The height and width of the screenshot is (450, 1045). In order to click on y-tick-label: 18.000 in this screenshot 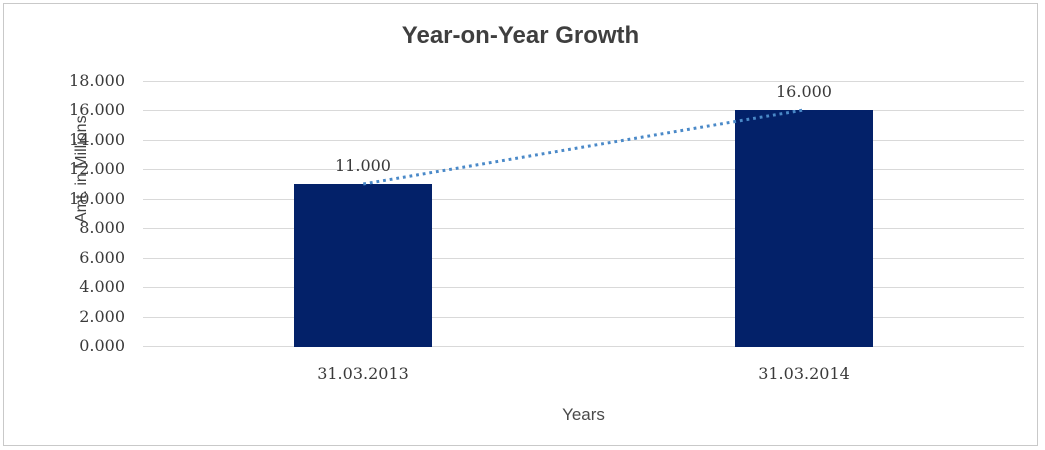, I will do `click(97, 80)`.